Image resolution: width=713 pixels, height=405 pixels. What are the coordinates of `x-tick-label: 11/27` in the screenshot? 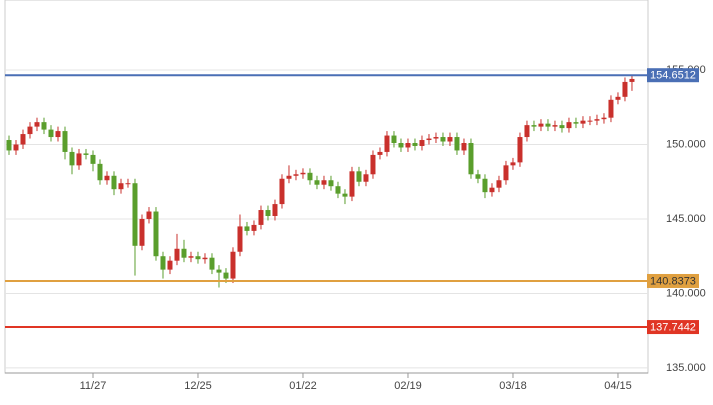 It's located at (93, 386).